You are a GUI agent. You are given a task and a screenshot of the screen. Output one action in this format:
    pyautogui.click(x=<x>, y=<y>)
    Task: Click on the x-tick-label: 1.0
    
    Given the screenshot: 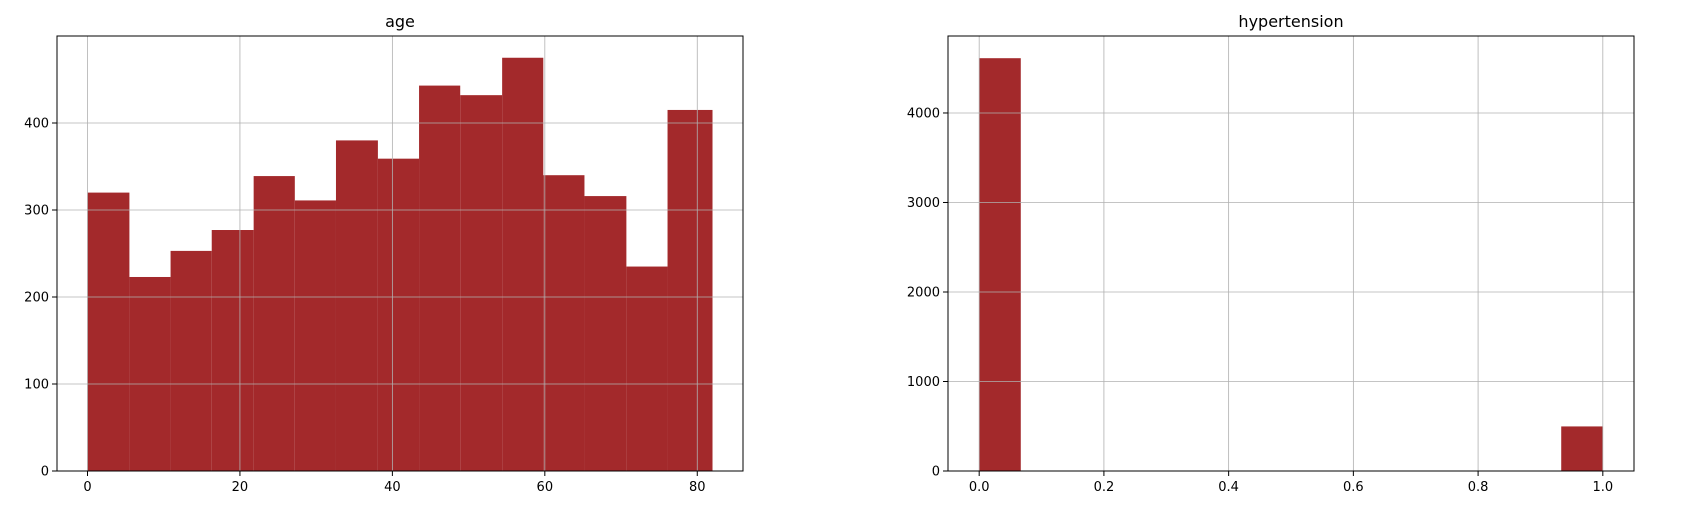 What is the action you would take?
    pyautogui.click(x=1602, y=487)
    